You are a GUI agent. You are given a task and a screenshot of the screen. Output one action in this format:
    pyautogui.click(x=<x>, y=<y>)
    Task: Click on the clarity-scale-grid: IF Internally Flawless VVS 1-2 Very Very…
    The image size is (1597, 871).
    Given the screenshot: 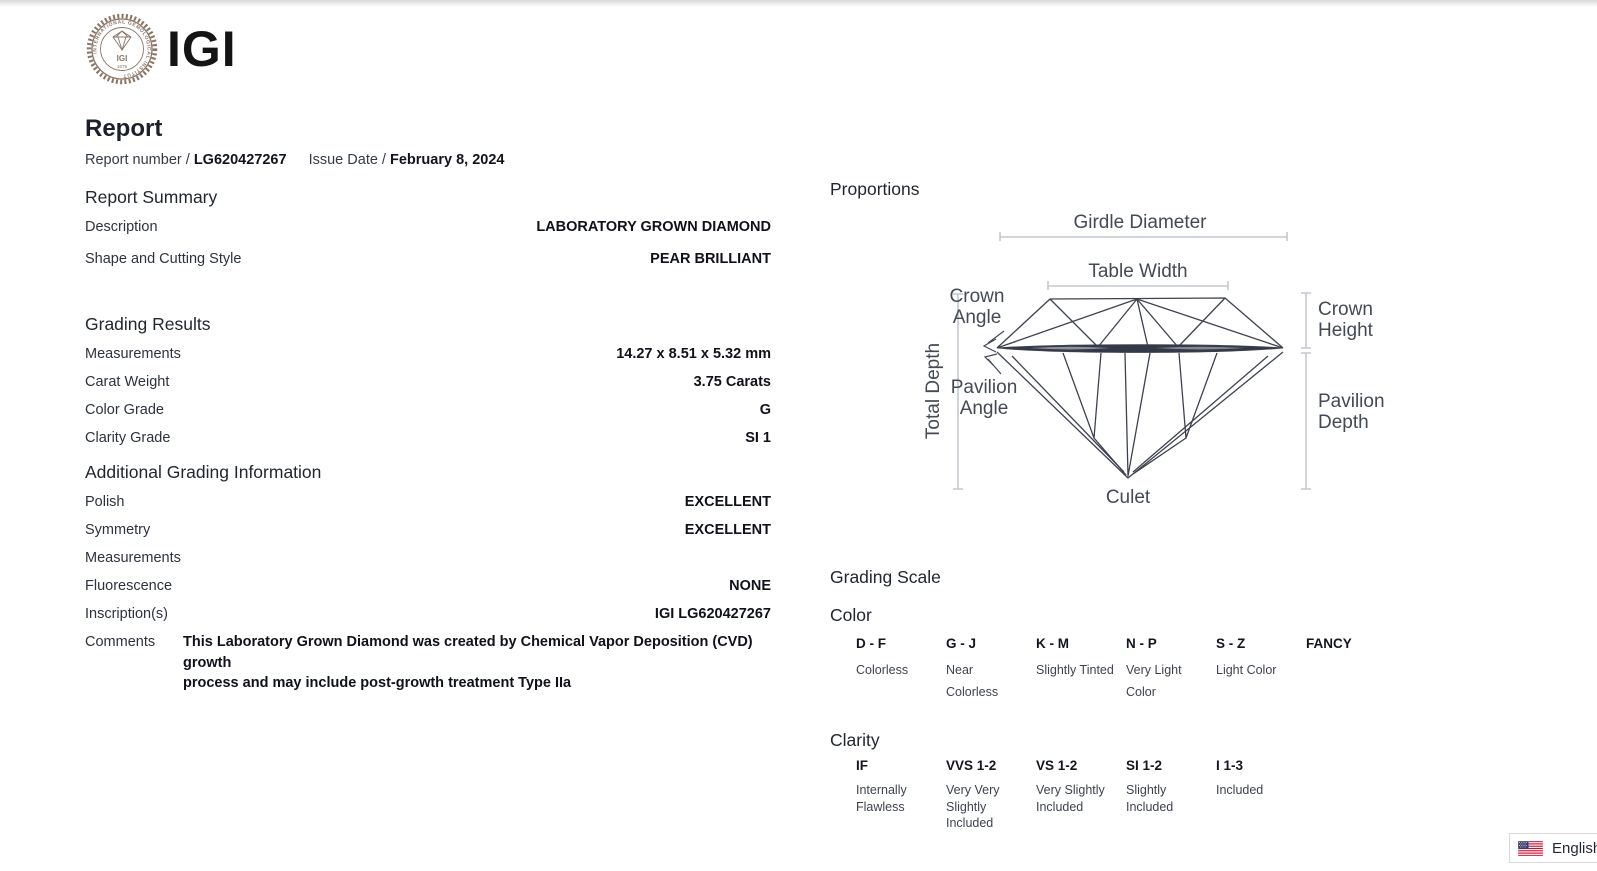 What is the action you would take?
    pyautogui.click(x=1156, y=795)
    